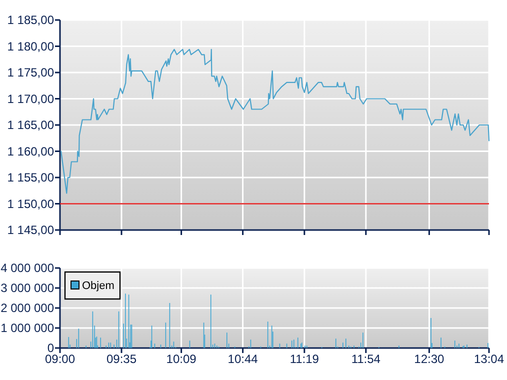 This screenshot has height=380, width=507. I want to click on y-tick-label: 3 000 000, so click(27, 288).